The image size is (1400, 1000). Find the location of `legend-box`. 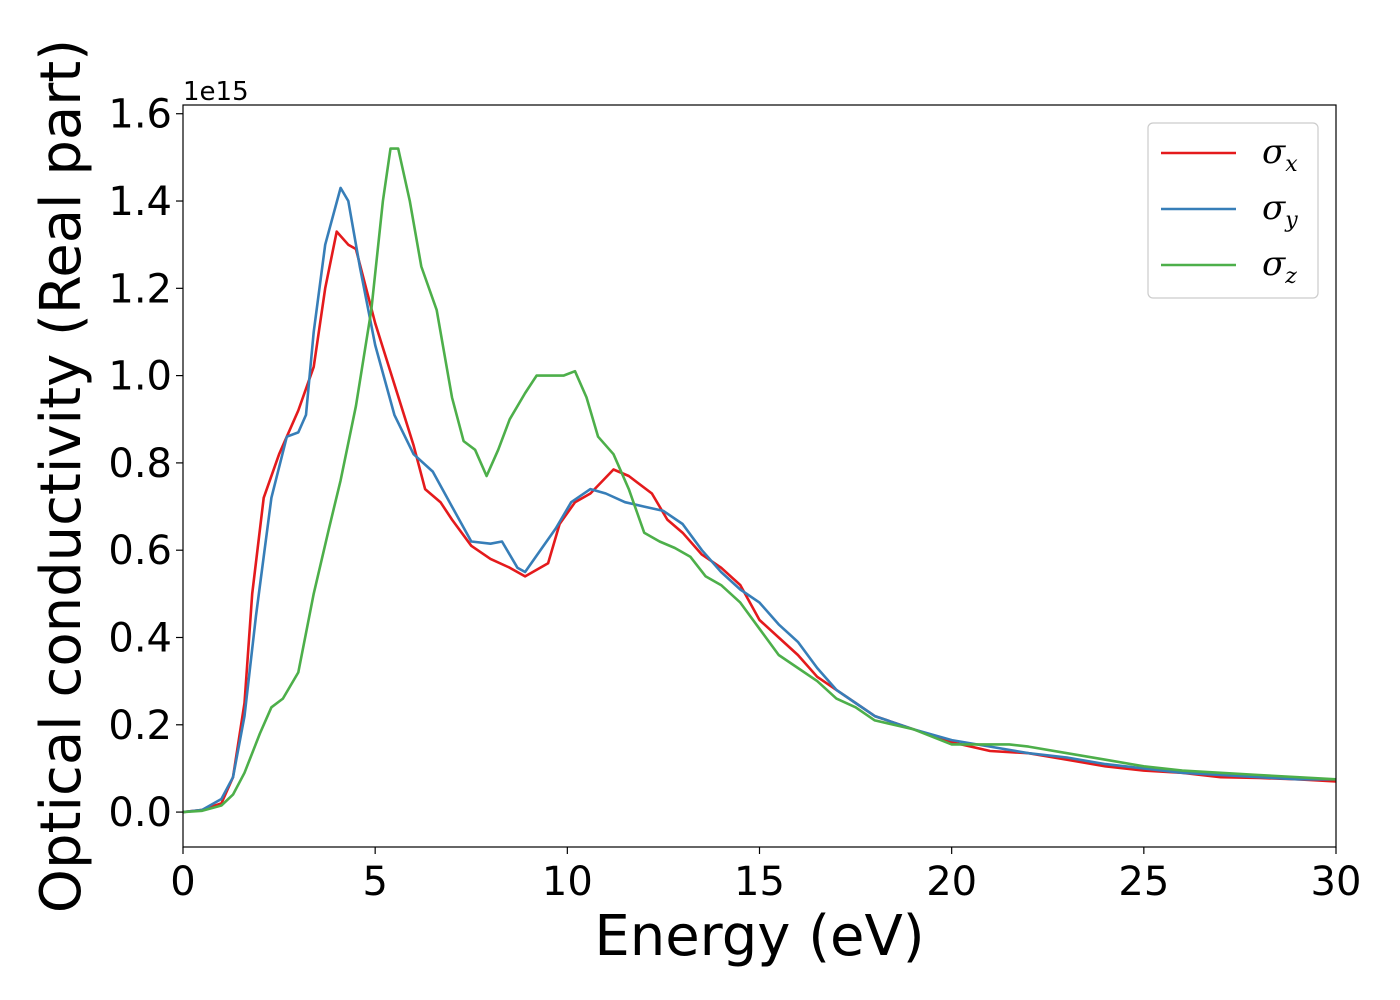

legend-box is located at coordinates (1233, 210).